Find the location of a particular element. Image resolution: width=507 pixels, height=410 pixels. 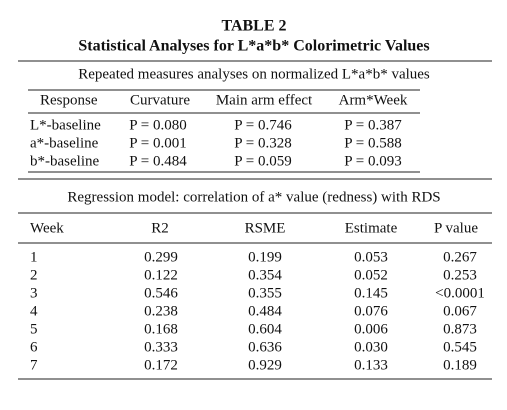

cell: 0.168 is located at coordinates (161, 329).